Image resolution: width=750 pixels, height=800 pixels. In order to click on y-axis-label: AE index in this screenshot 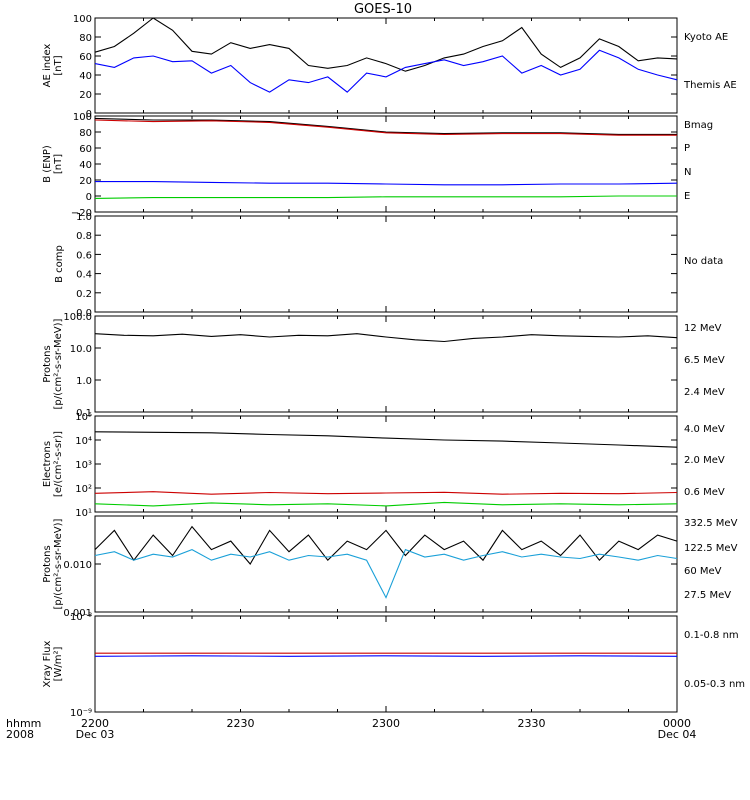, I will do `click(47, 66)`.